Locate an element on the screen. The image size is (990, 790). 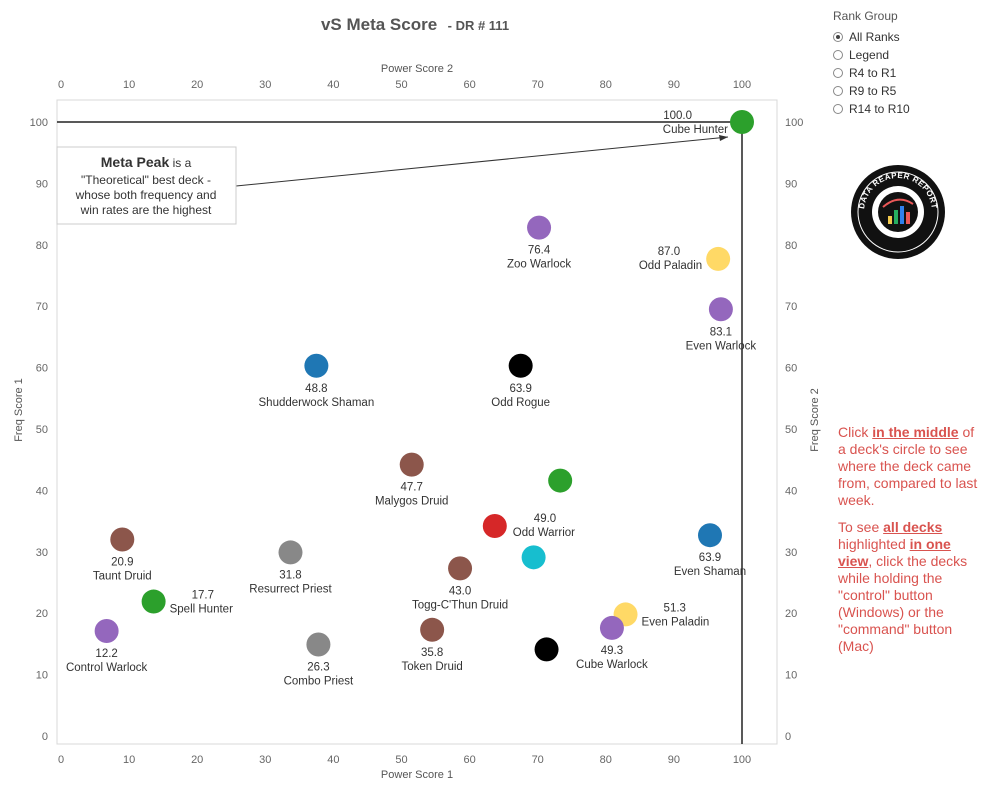
x-tick-label: 10 is located at coordinates (129, 760).